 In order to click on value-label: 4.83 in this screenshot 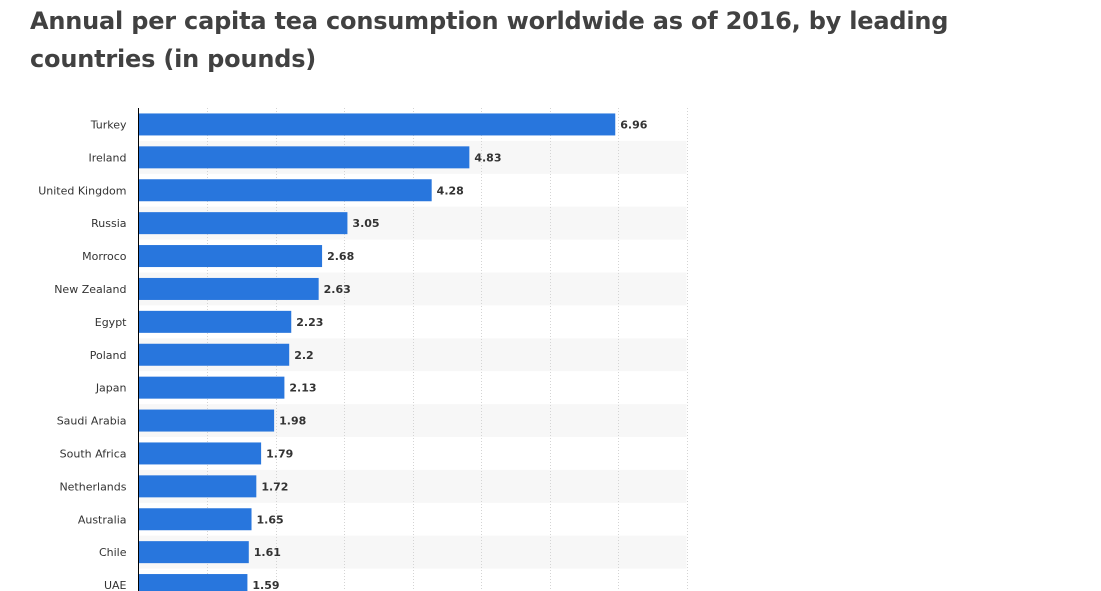, I will do `click(487, 157)`.